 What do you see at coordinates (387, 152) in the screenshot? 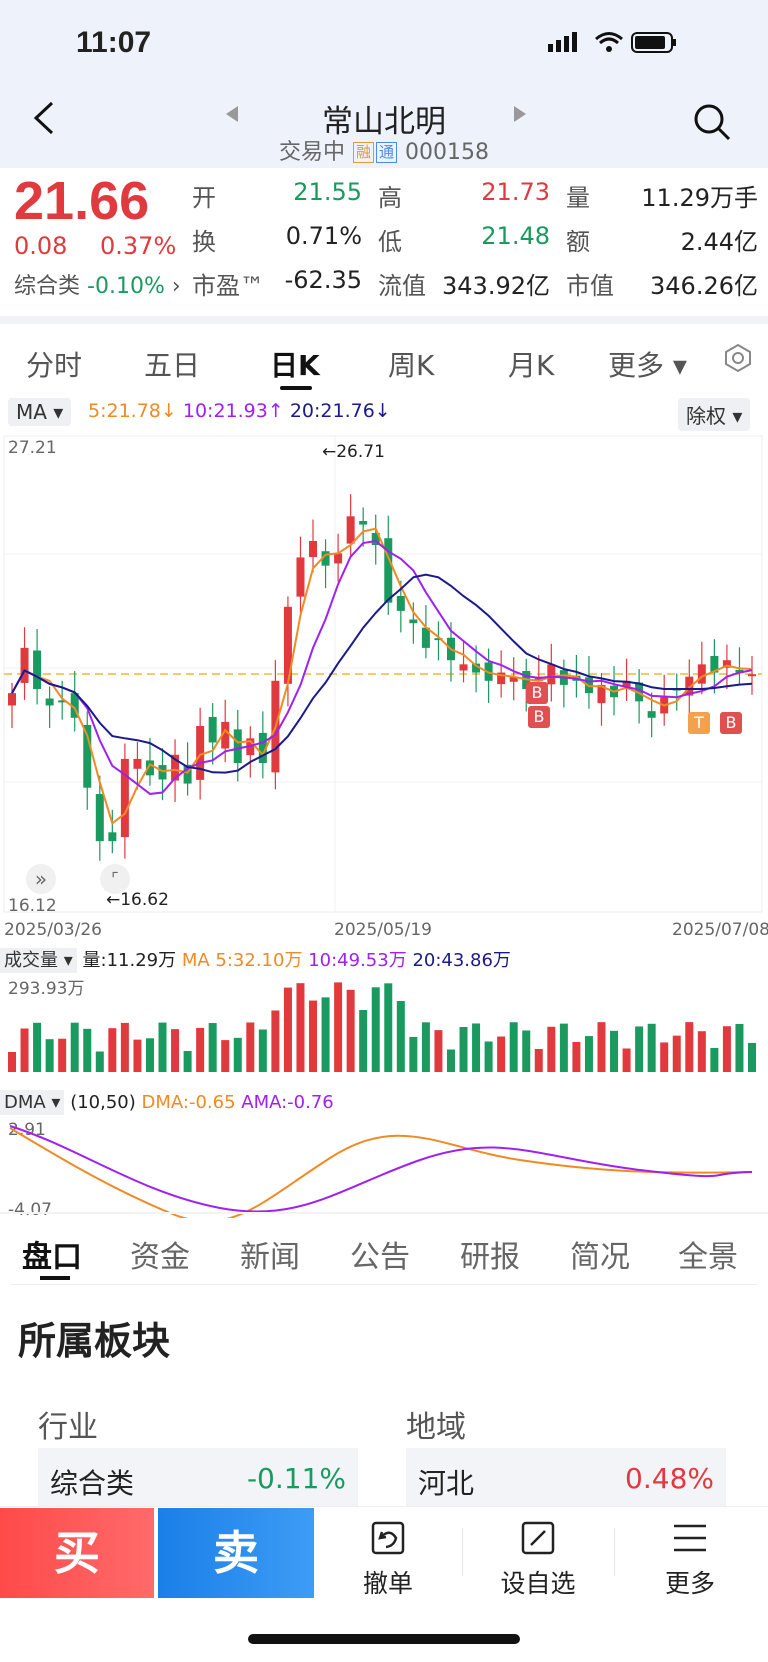
I see `tag-tong: 通` at bounding box center [387, 152].